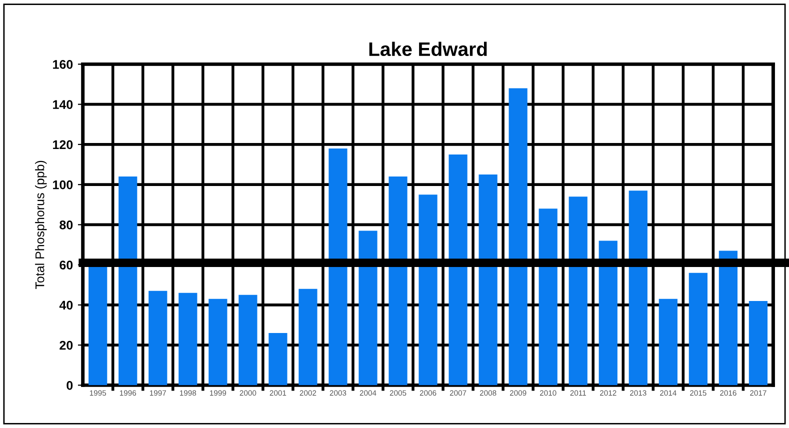 The height and width of the screenshot is (428, 789). Describe the element at coordinates (63, 64) in the screenshot. I see `y-tick-label: 160` at that location.